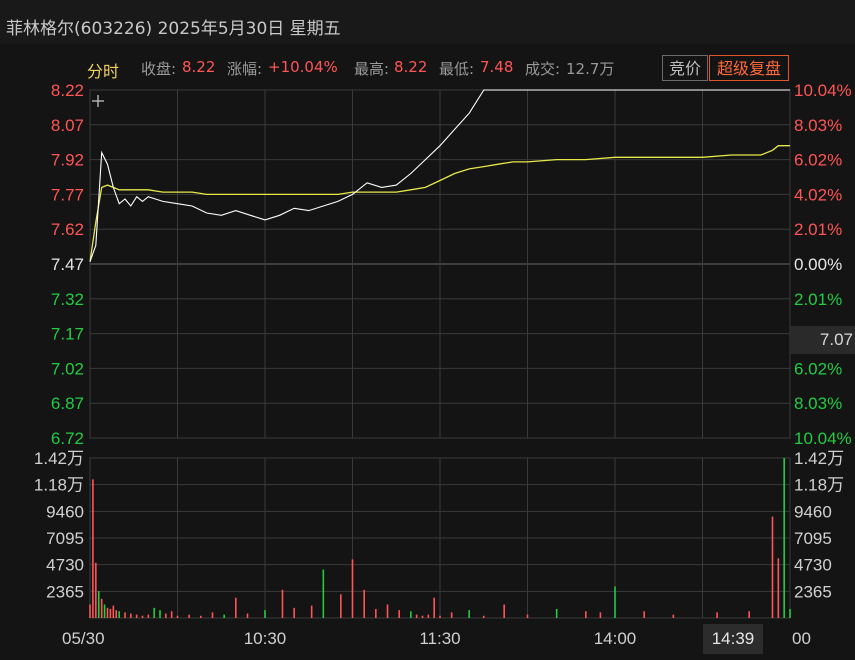 This screenshot has height=660, width=855. What do you see at coordinates (173, 29) in the screenshot?
I see `page-title: 菲林格尔(603226) 2025年5月30日 星期五` at bounding box center [173, 29].